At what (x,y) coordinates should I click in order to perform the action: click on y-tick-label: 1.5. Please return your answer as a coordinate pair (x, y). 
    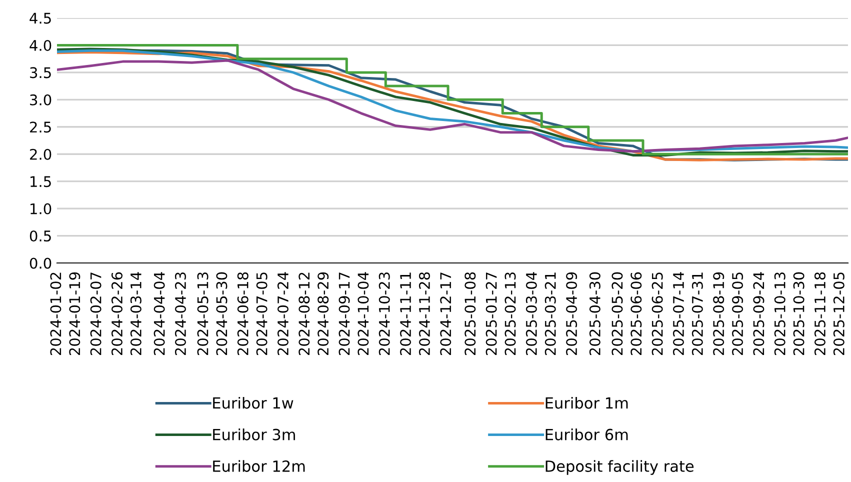
    Looking at the image, I should click on (40, 182).